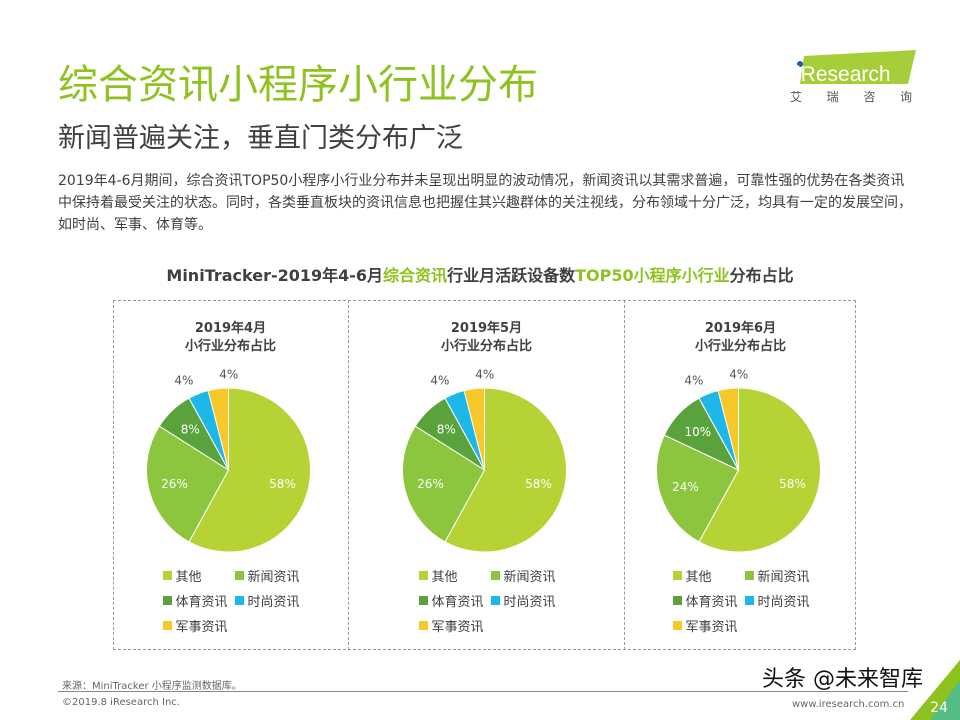  I want to click on iresearch-logo: iResearch 艾 瑞 咨 询, so click(855, 80).